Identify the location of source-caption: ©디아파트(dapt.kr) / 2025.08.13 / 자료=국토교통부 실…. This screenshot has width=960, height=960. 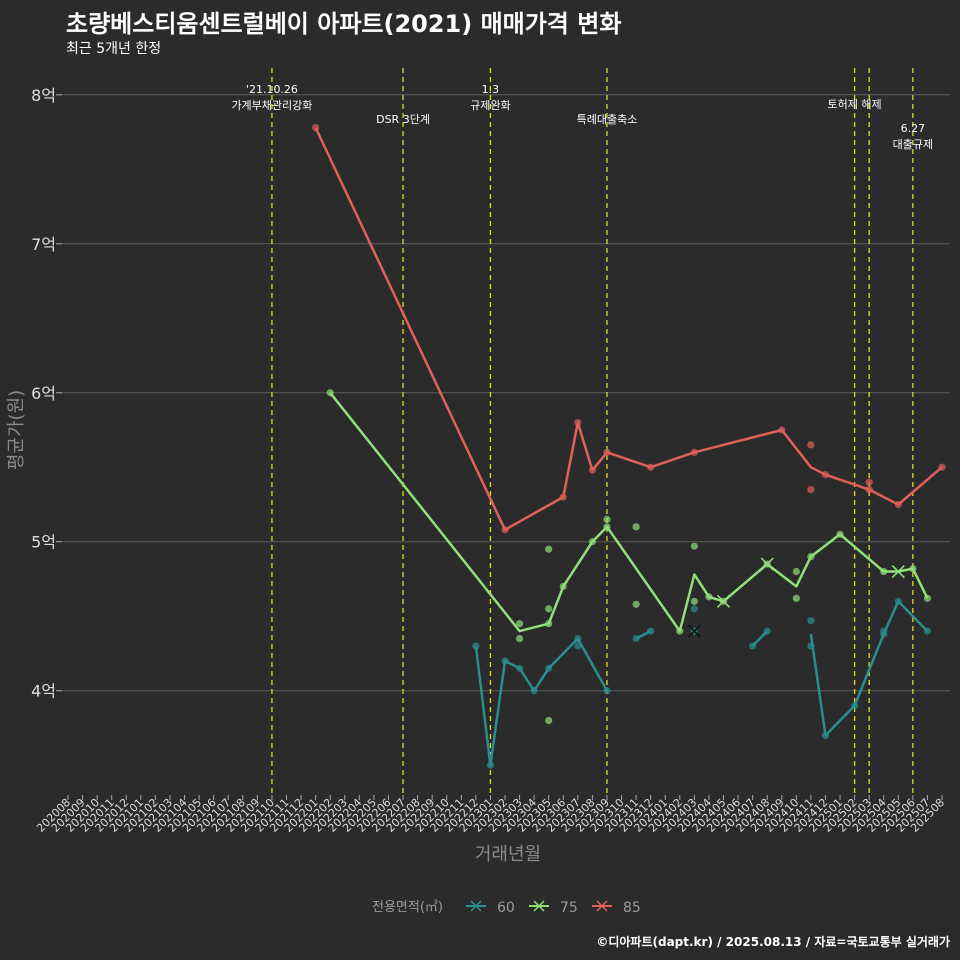
(773, 942).